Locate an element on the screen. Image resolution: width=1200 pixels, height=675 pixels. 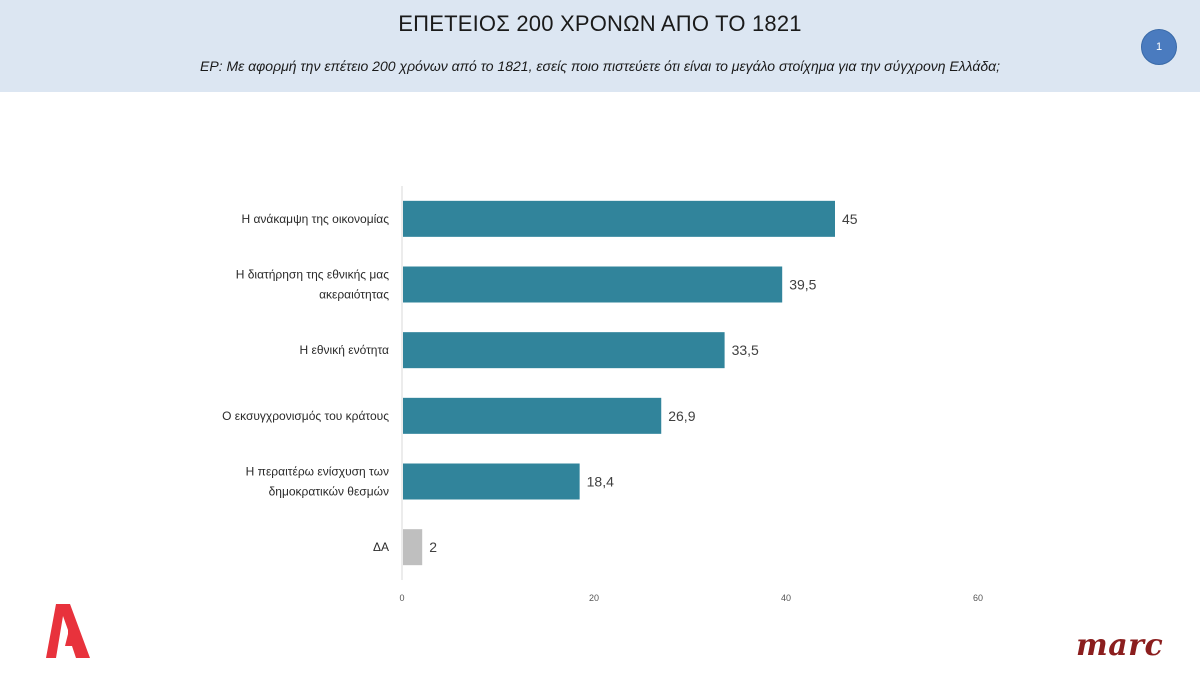
x-tick-label: 20 is located at coordinates (594, 598).